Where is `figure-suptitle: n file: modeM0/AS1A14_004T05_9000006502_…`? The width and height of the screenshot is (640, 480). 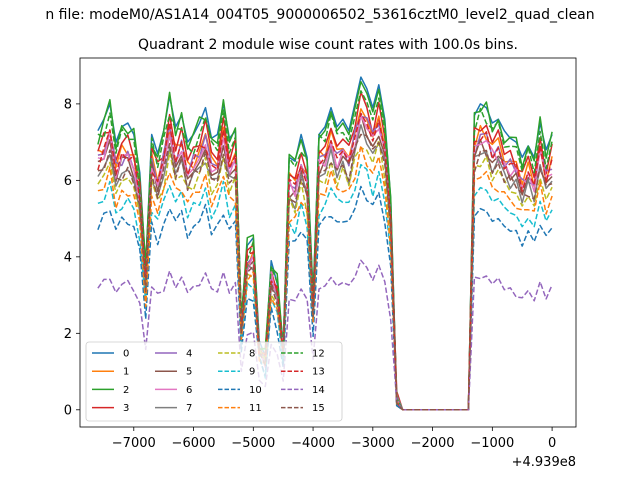
figure-suptitle: n file: modeM0/AS1A14_004T05_9000006502_… is located at coordinates (319, 15).